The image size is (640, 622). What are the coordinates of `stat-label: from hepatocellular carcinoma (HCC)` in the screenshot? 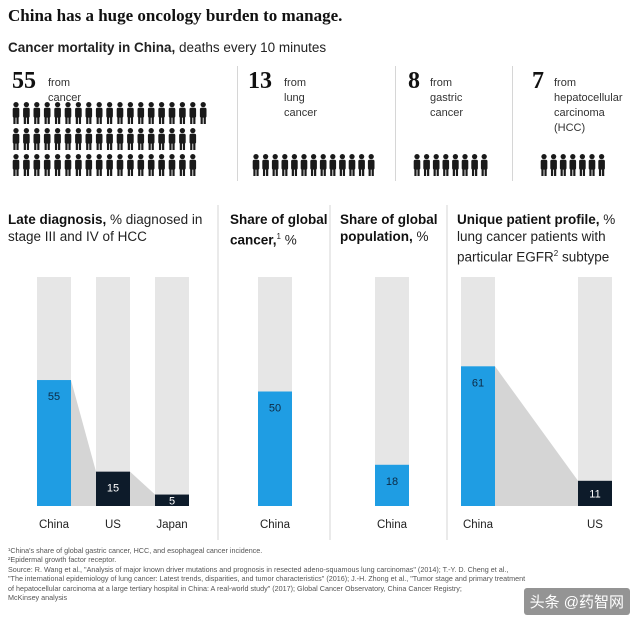 It's located at (588, 106).